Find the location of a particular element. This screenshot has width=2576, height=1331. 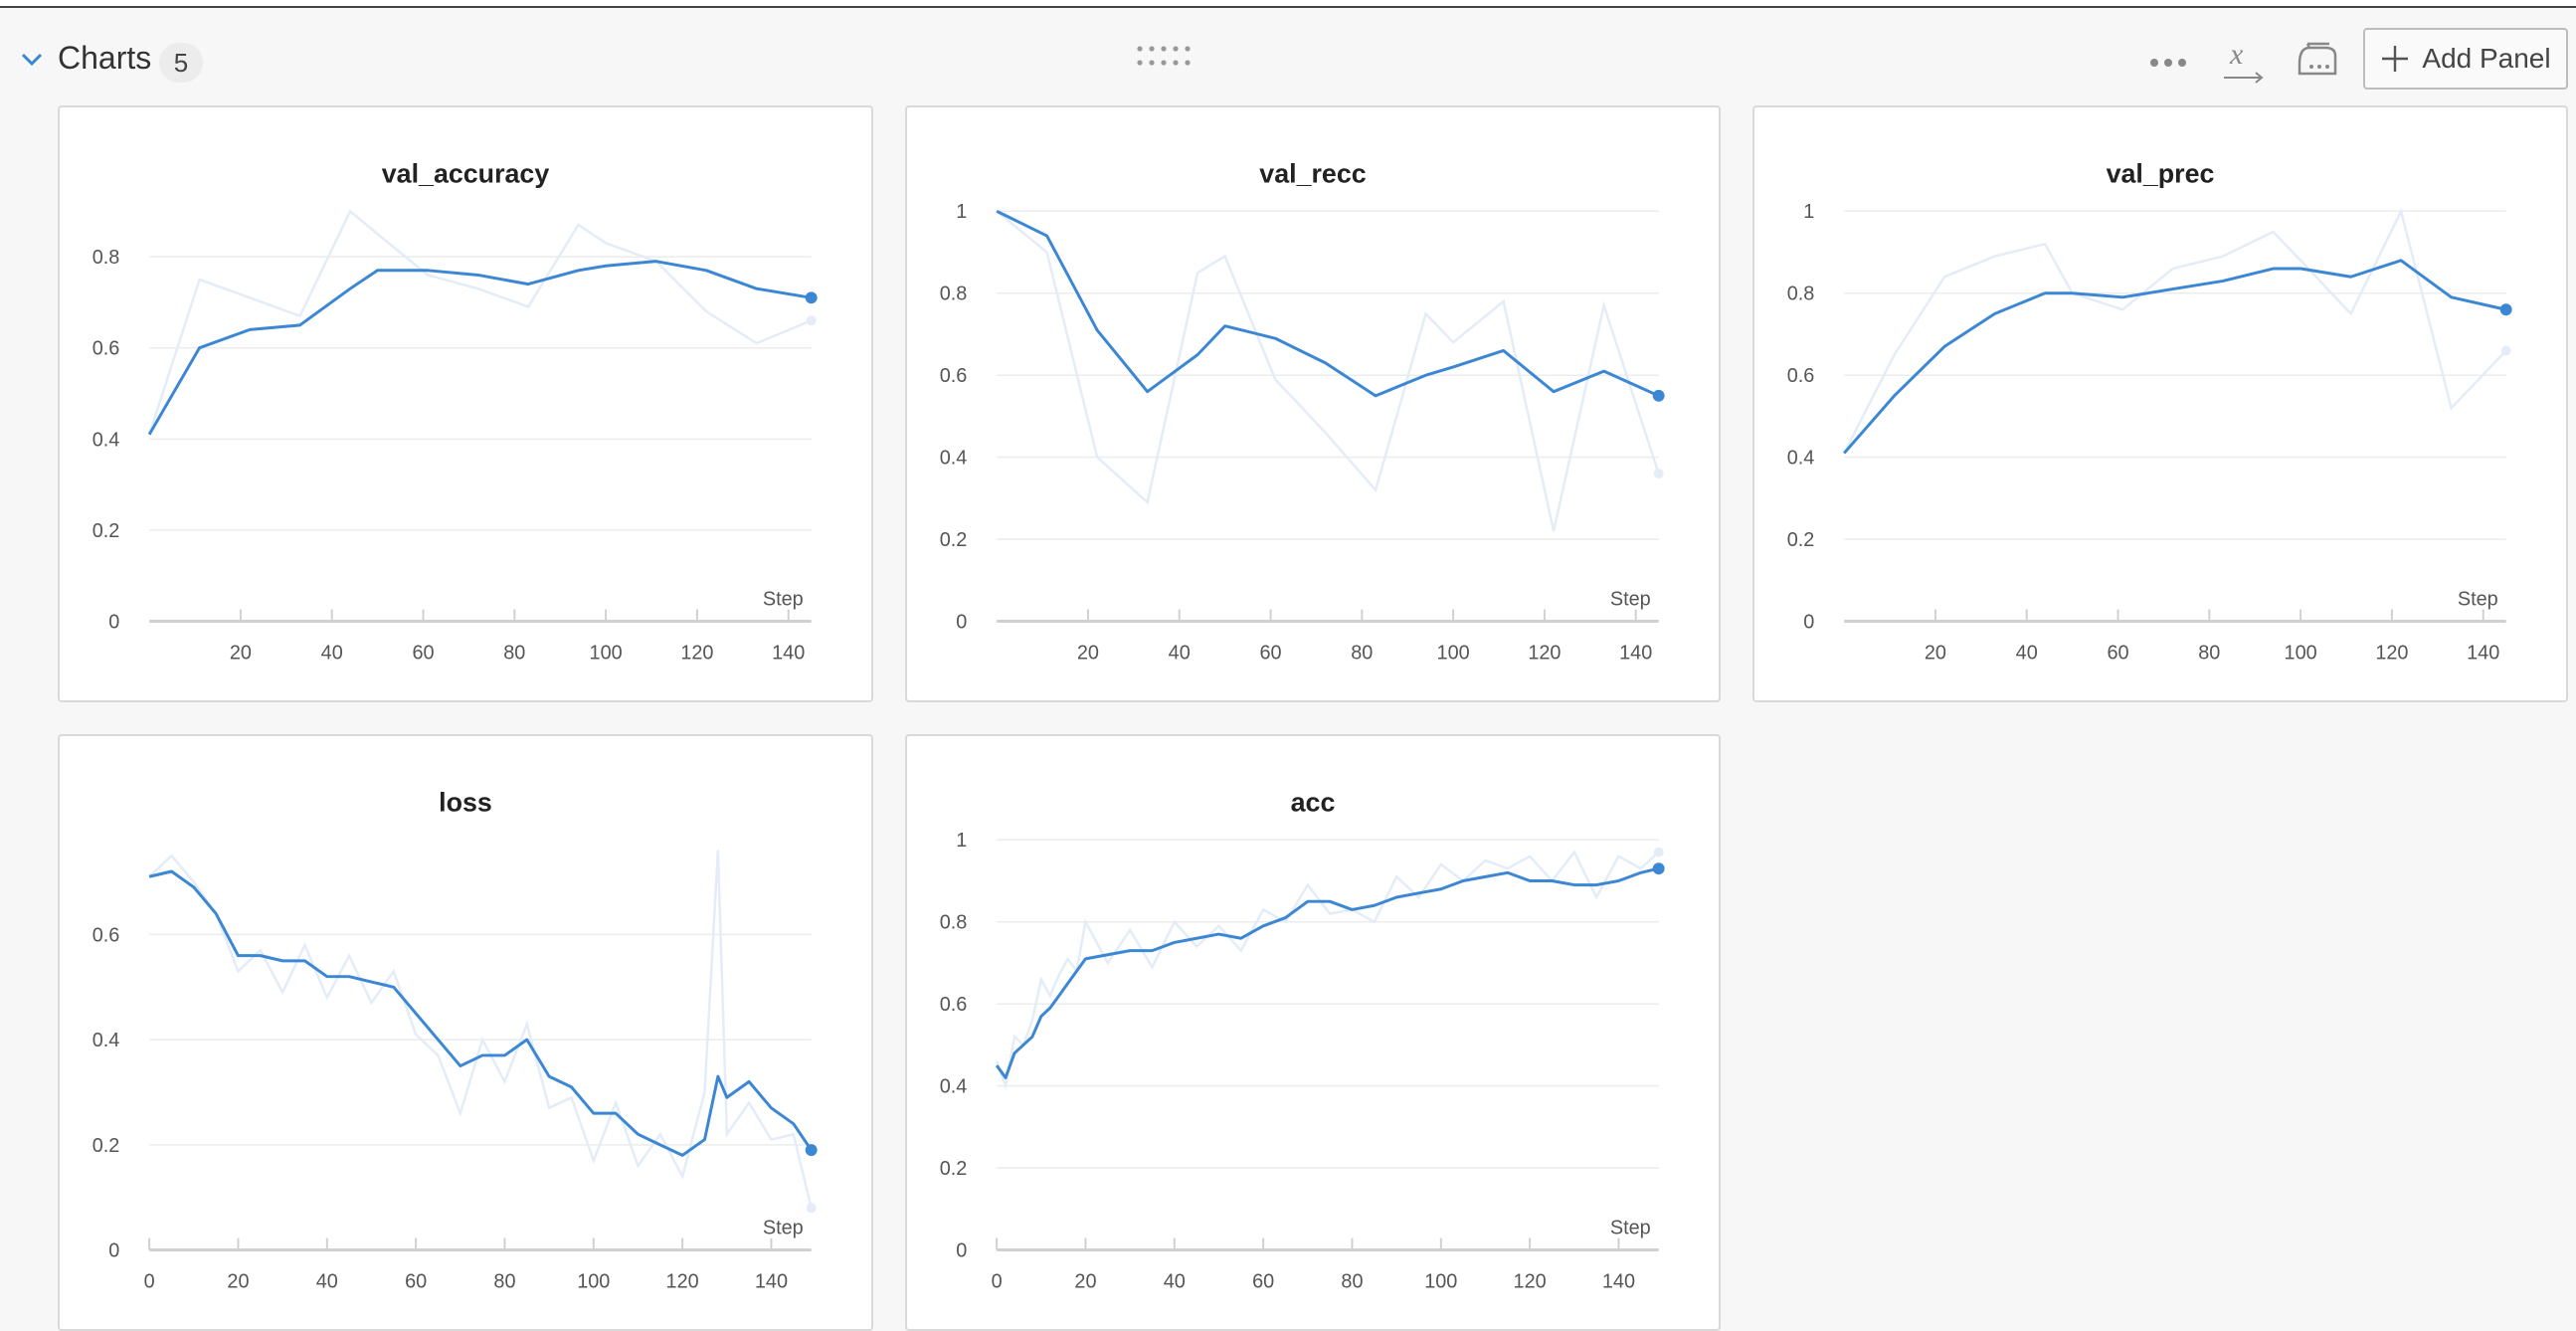

chart-title: val_accuracy is located at coordinates (466, 173).